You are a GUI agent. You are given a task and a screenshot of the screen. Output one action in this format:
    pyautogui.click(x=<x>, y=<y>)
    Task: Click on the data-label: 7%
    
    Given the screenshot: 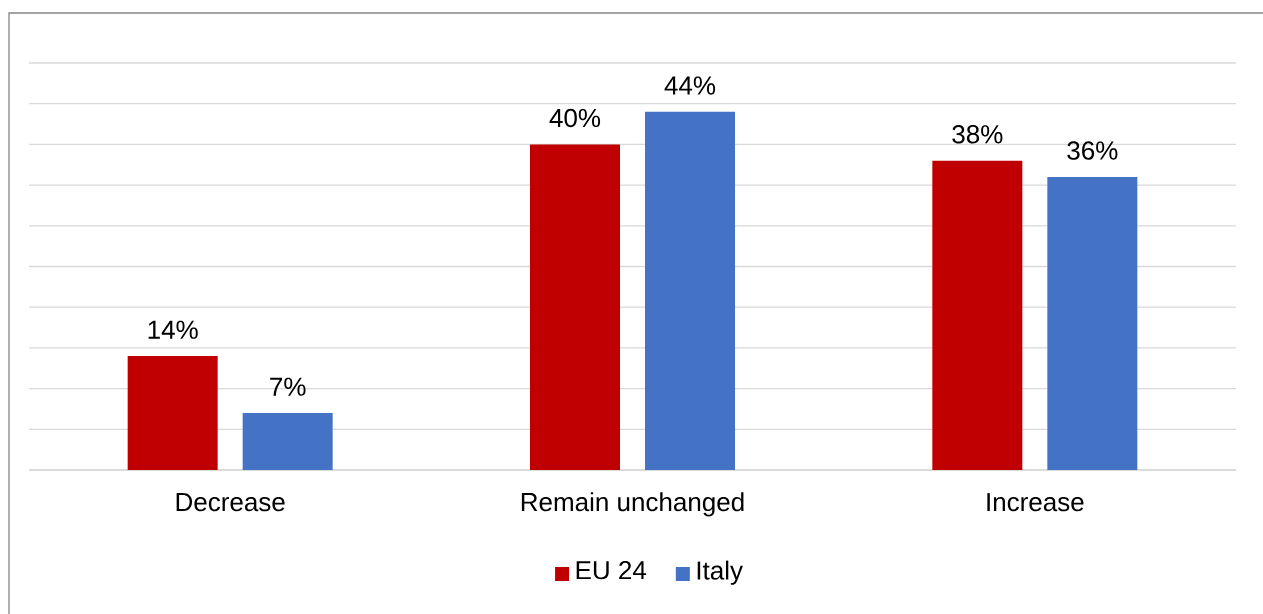 What is the action you would take?
    pyautogui.click(x=288, y=386)
    